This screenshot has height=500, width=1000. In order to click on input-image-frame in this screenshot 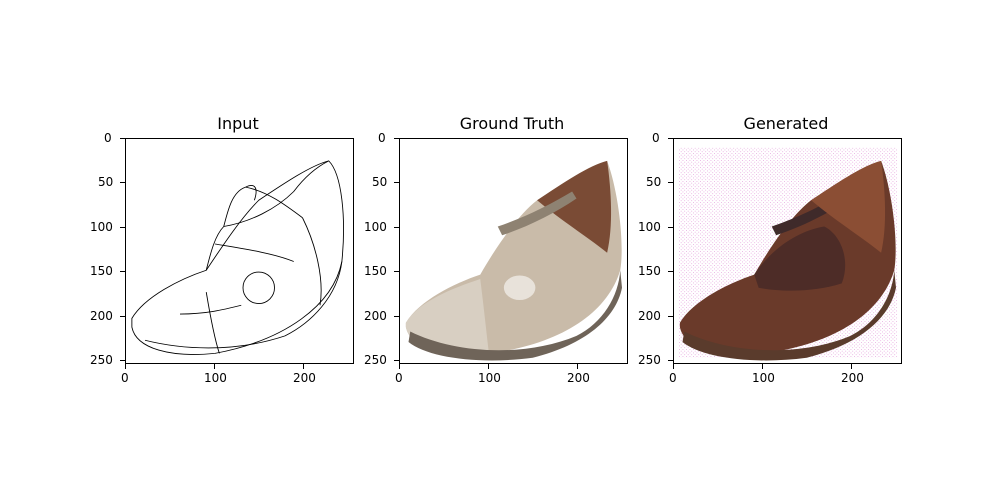, I will do `click(239, 251)`.